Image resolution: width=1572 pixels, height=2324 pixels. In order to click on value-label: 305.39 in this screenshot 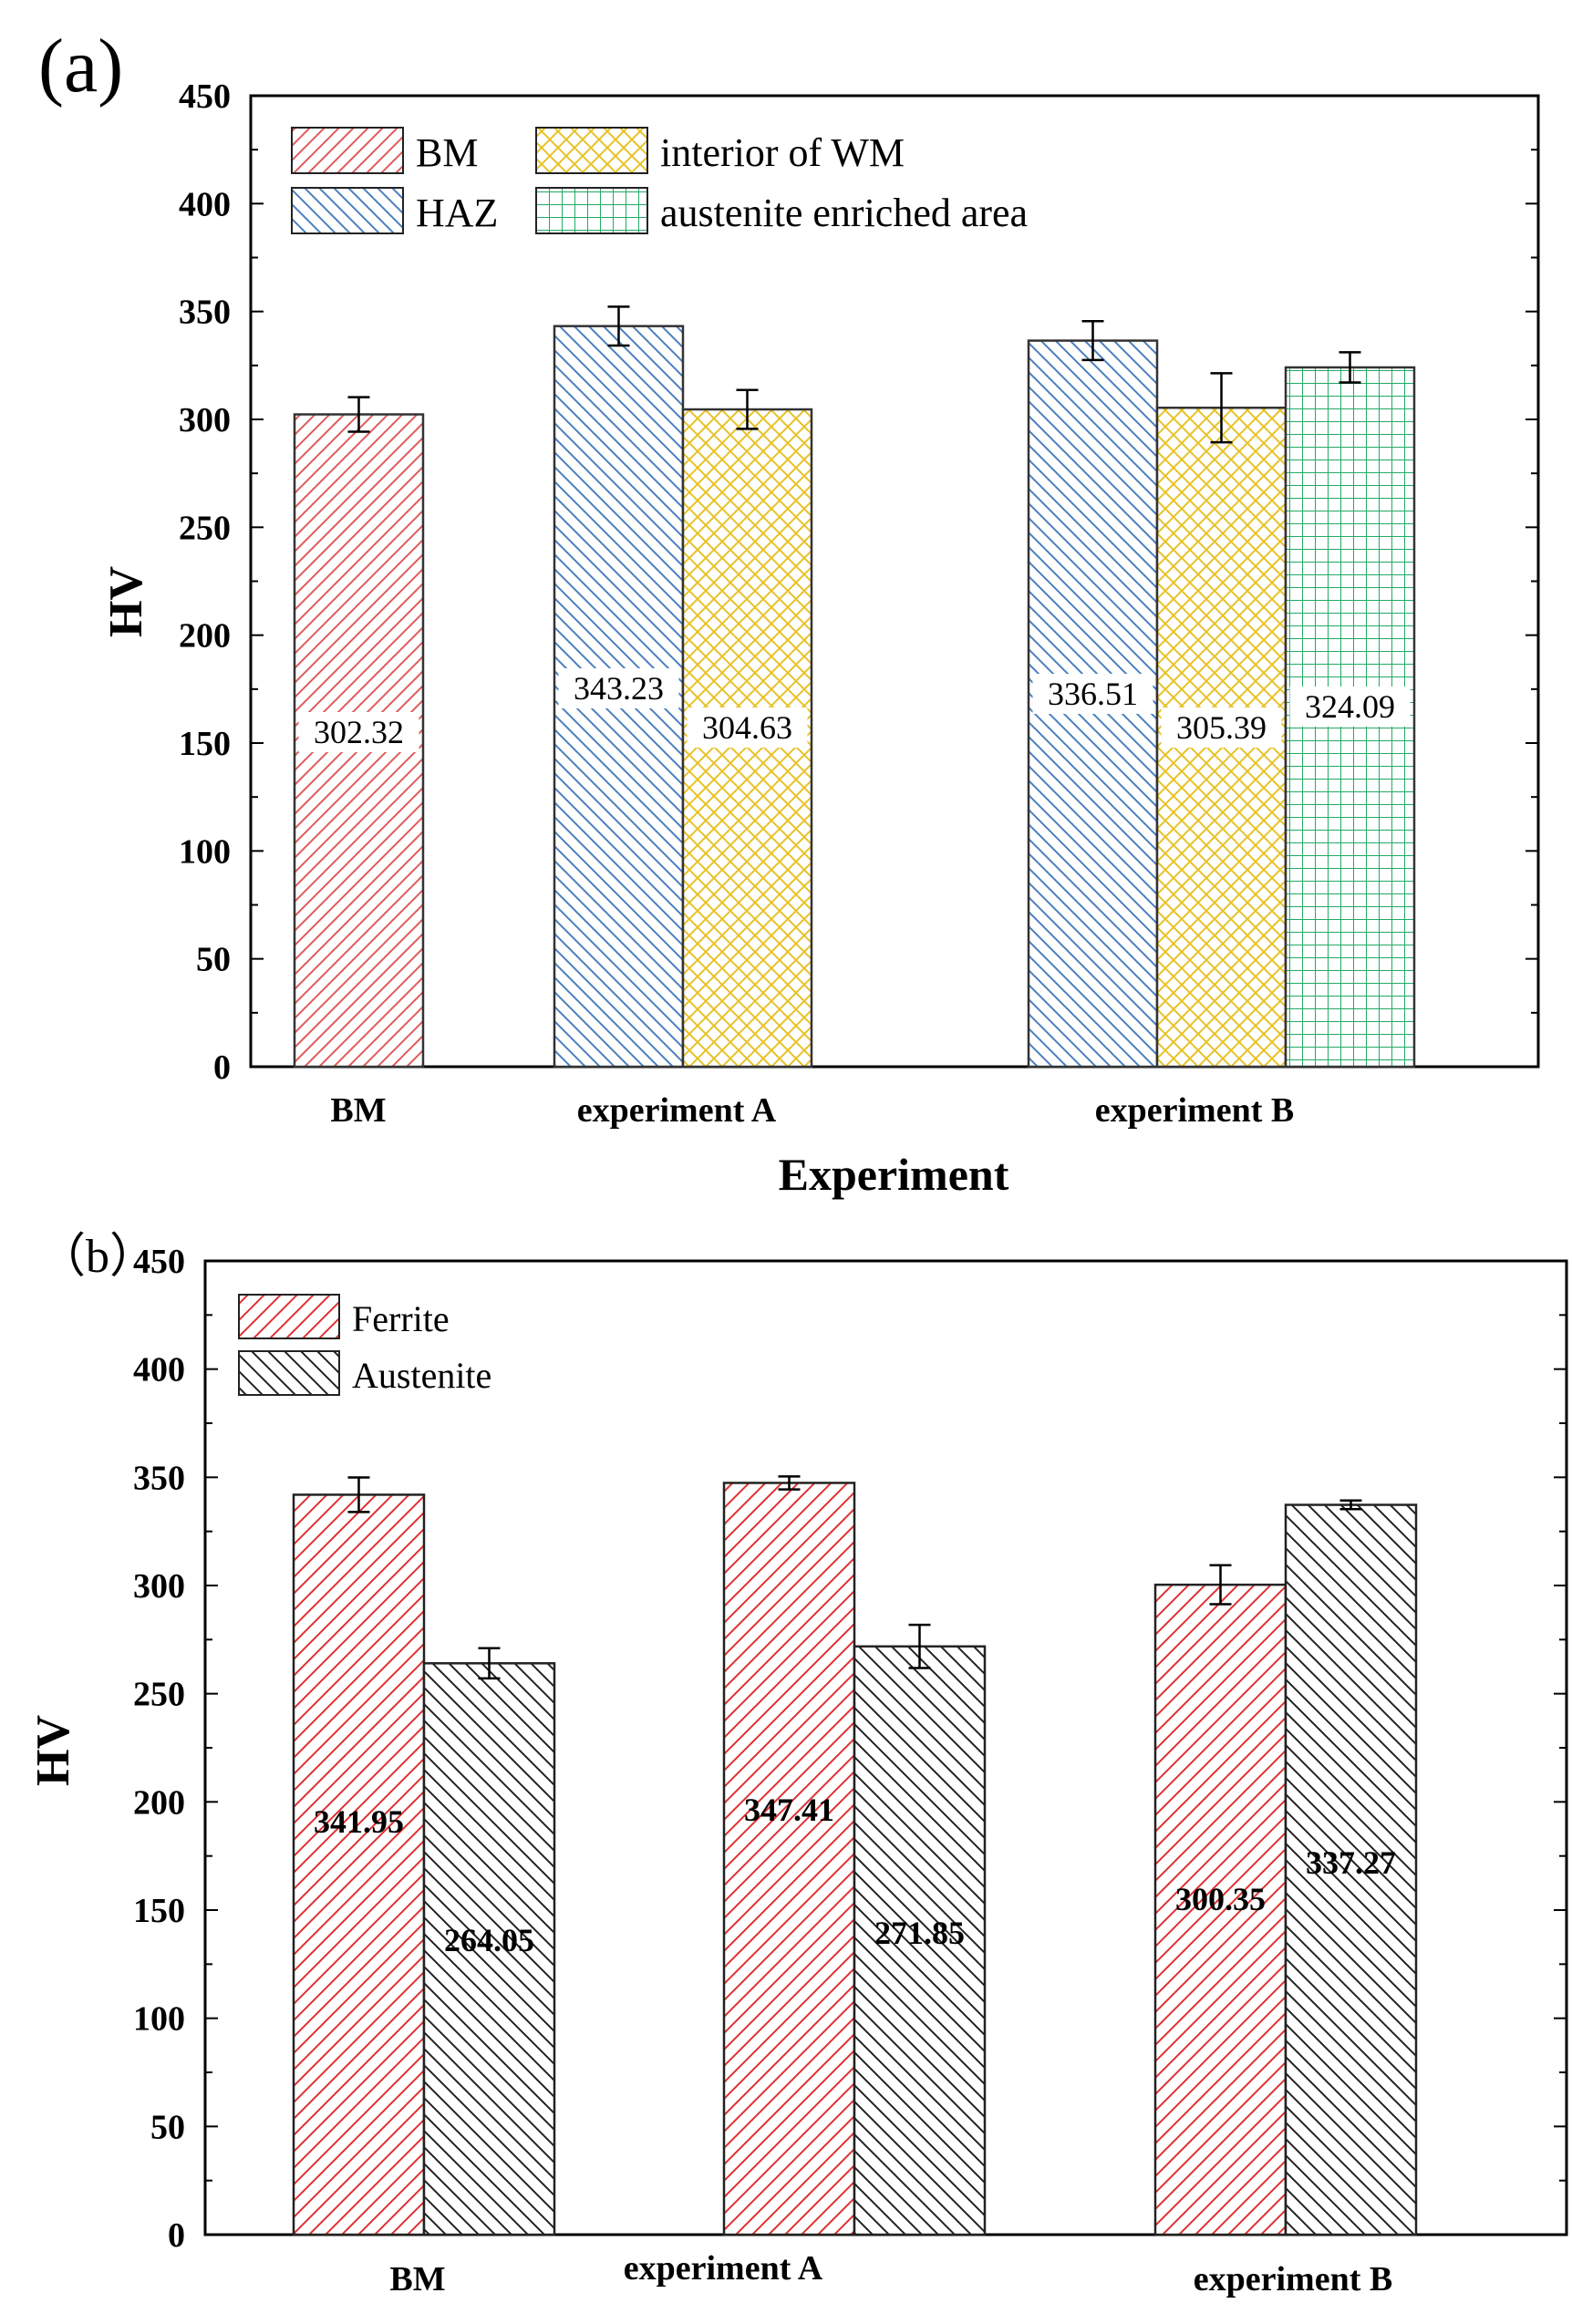, I will do `click(1222, 728)`.